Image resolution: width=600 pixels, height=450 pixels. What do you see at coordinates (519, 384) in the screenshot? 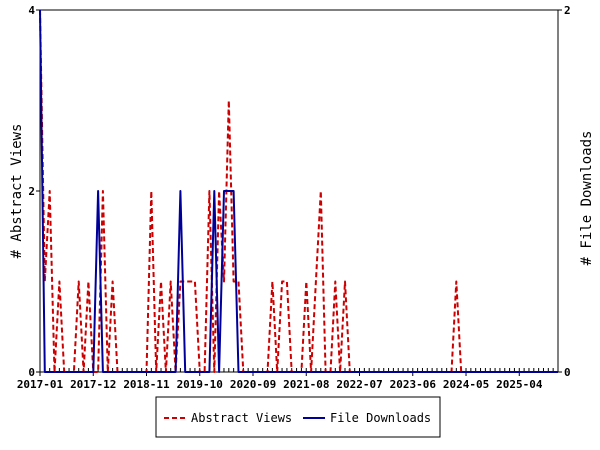
I see `x-tick-label: 2025-04` at bounding box center [519, 384].